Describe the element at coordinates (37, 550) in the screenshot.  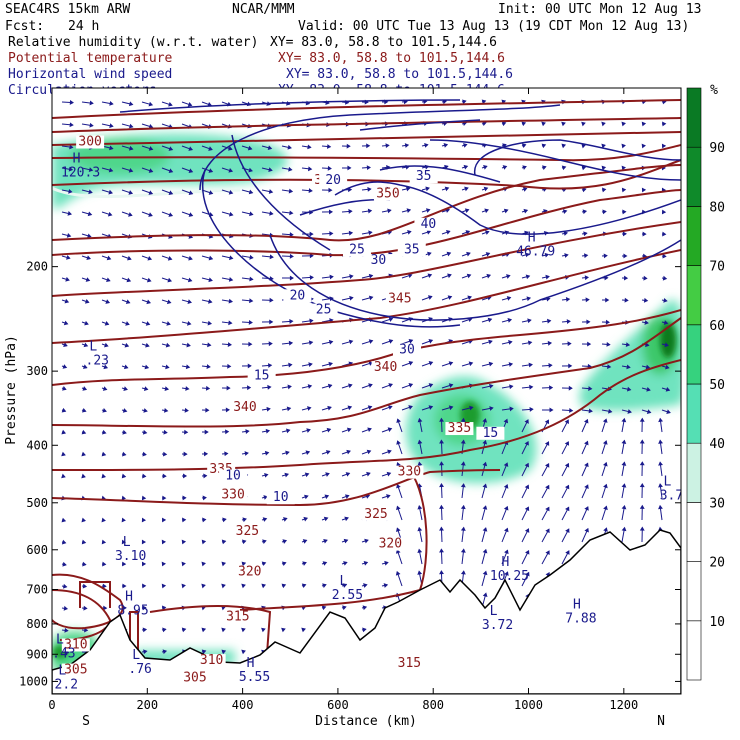
I see `y-tick-label: 600` at that location.